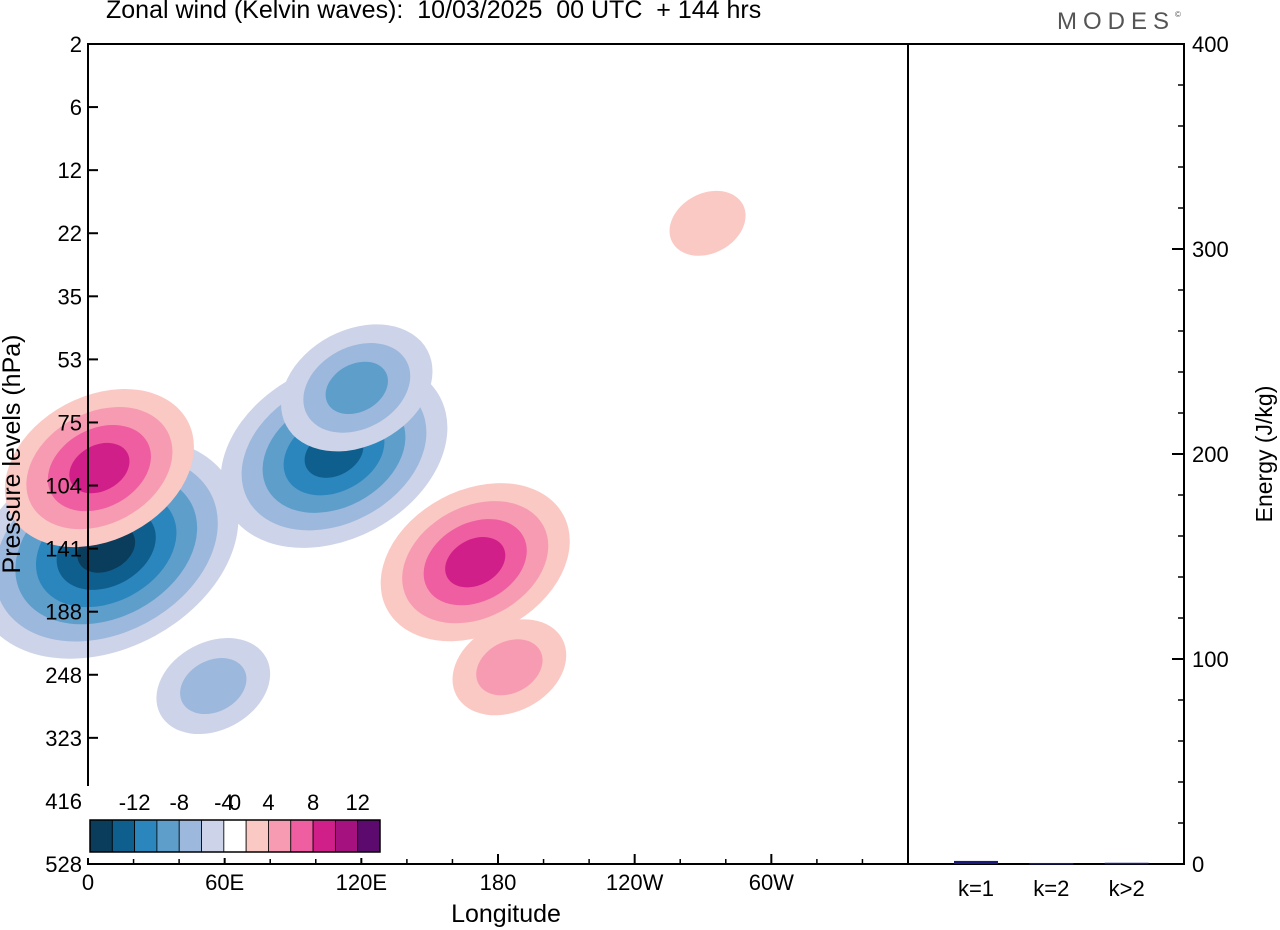 The height and width of the screenshot is (930, 1280). I want to click on y-tick-label: 528, so click(63, 864).